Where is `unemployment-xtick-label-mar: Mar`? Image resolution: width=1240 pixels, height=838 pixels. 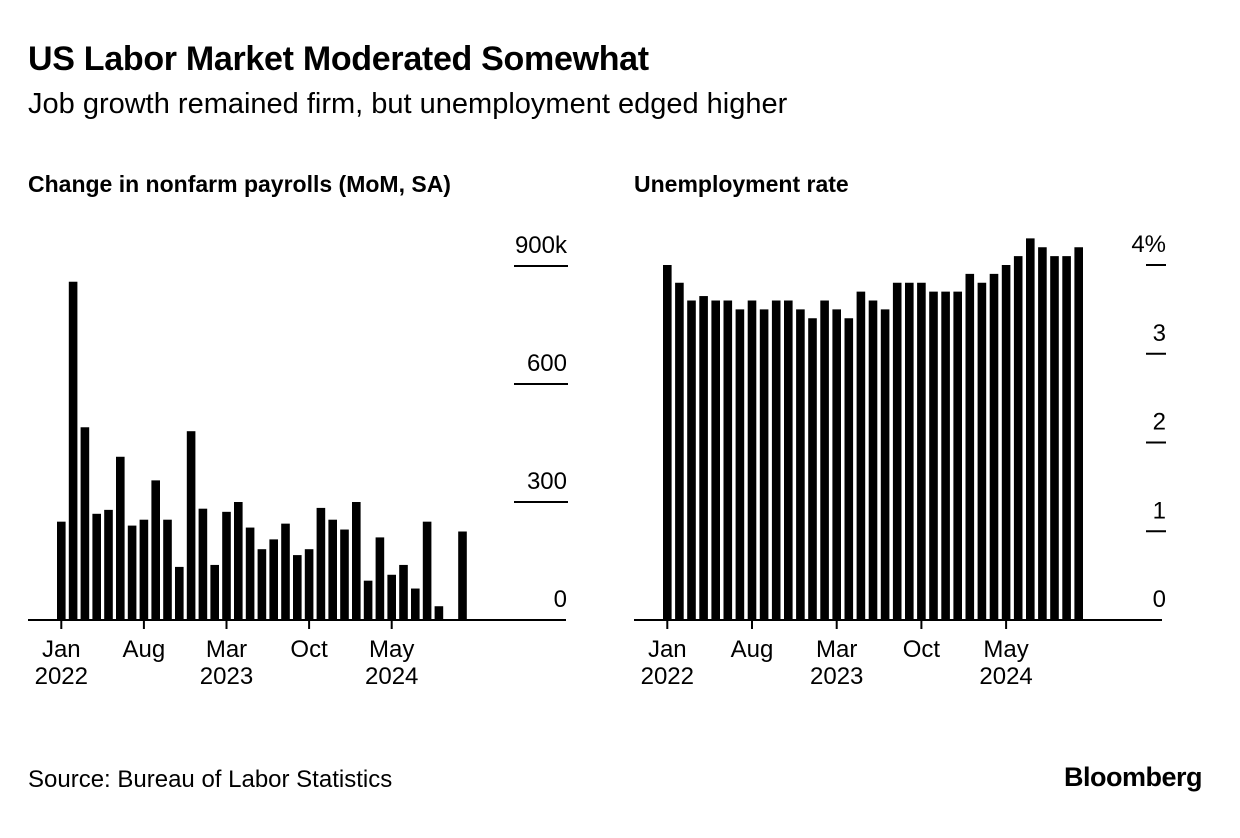 unemployment-xtick-label-mar: Mar is located at coordinates (836, 649).